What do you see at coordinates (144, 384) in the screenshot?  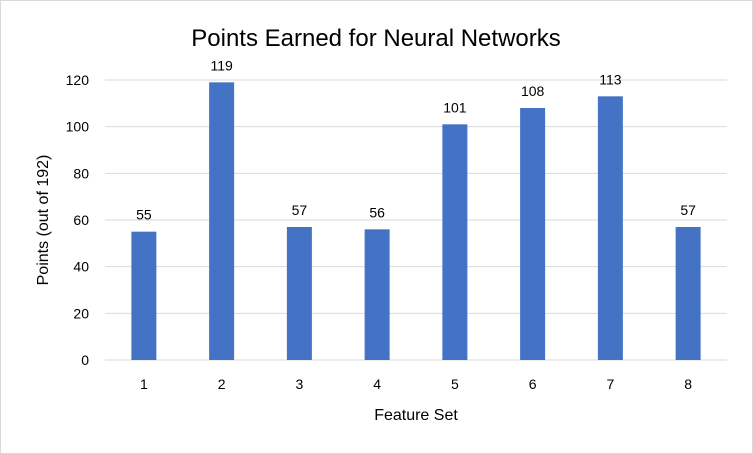 I see `x-tick-label: 1` at bounding box center [144, 384].